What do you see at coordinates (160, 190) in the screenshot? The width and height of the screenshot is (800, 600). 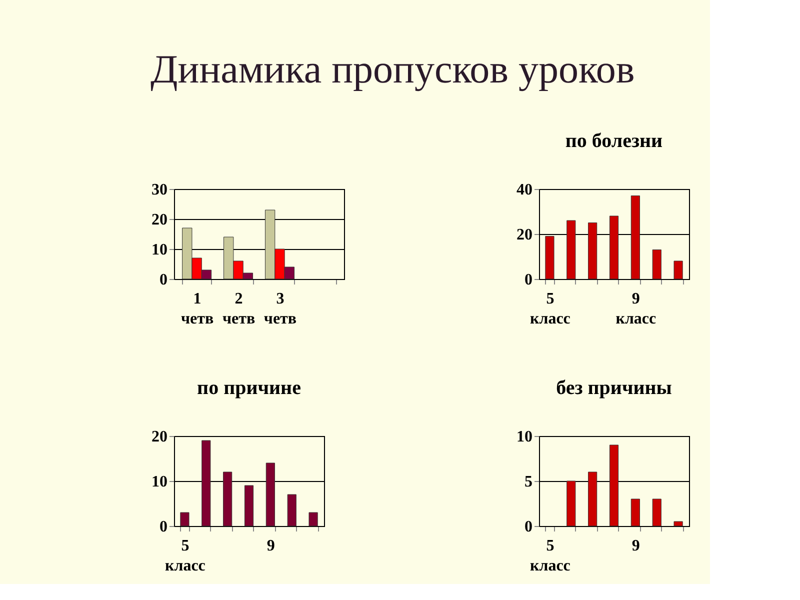 I see `y-tick-label: 30` at bounding box center [160, 190].